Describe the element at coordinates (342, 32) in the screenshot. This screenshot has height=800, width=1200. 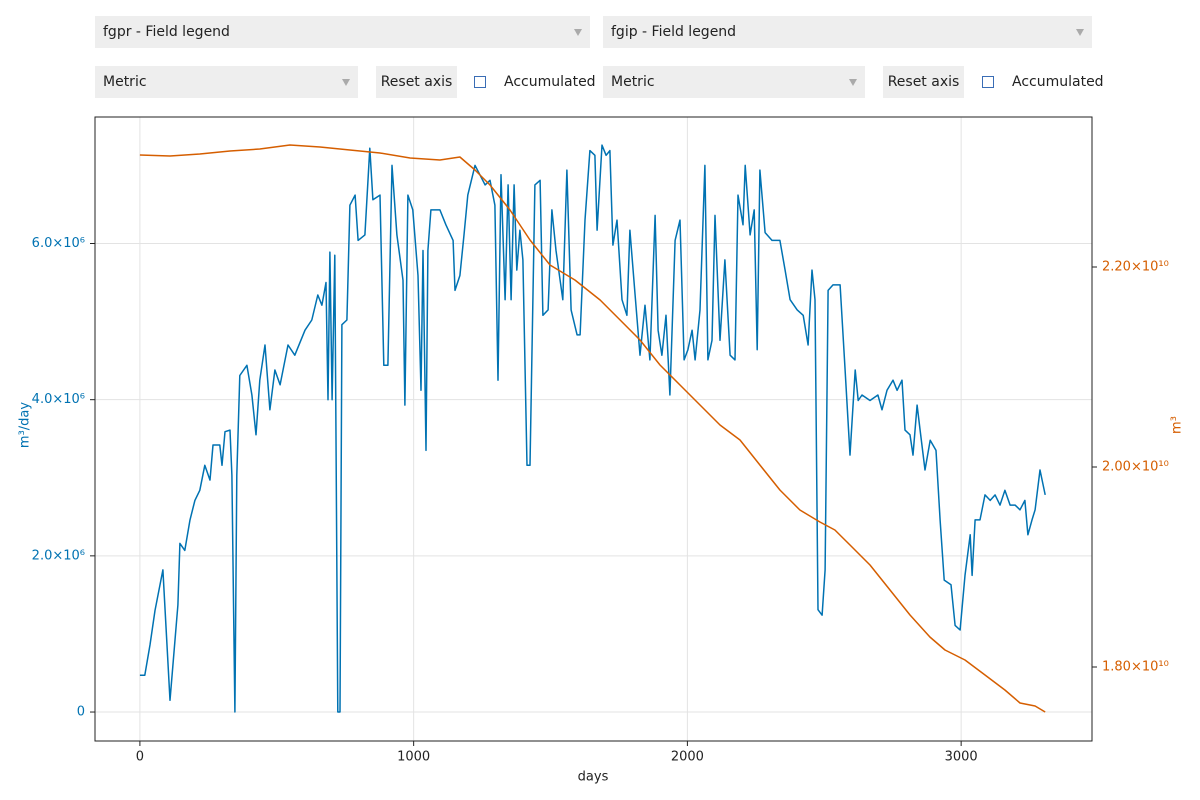
I see `field-select: fgpr - Field legend` at that location.